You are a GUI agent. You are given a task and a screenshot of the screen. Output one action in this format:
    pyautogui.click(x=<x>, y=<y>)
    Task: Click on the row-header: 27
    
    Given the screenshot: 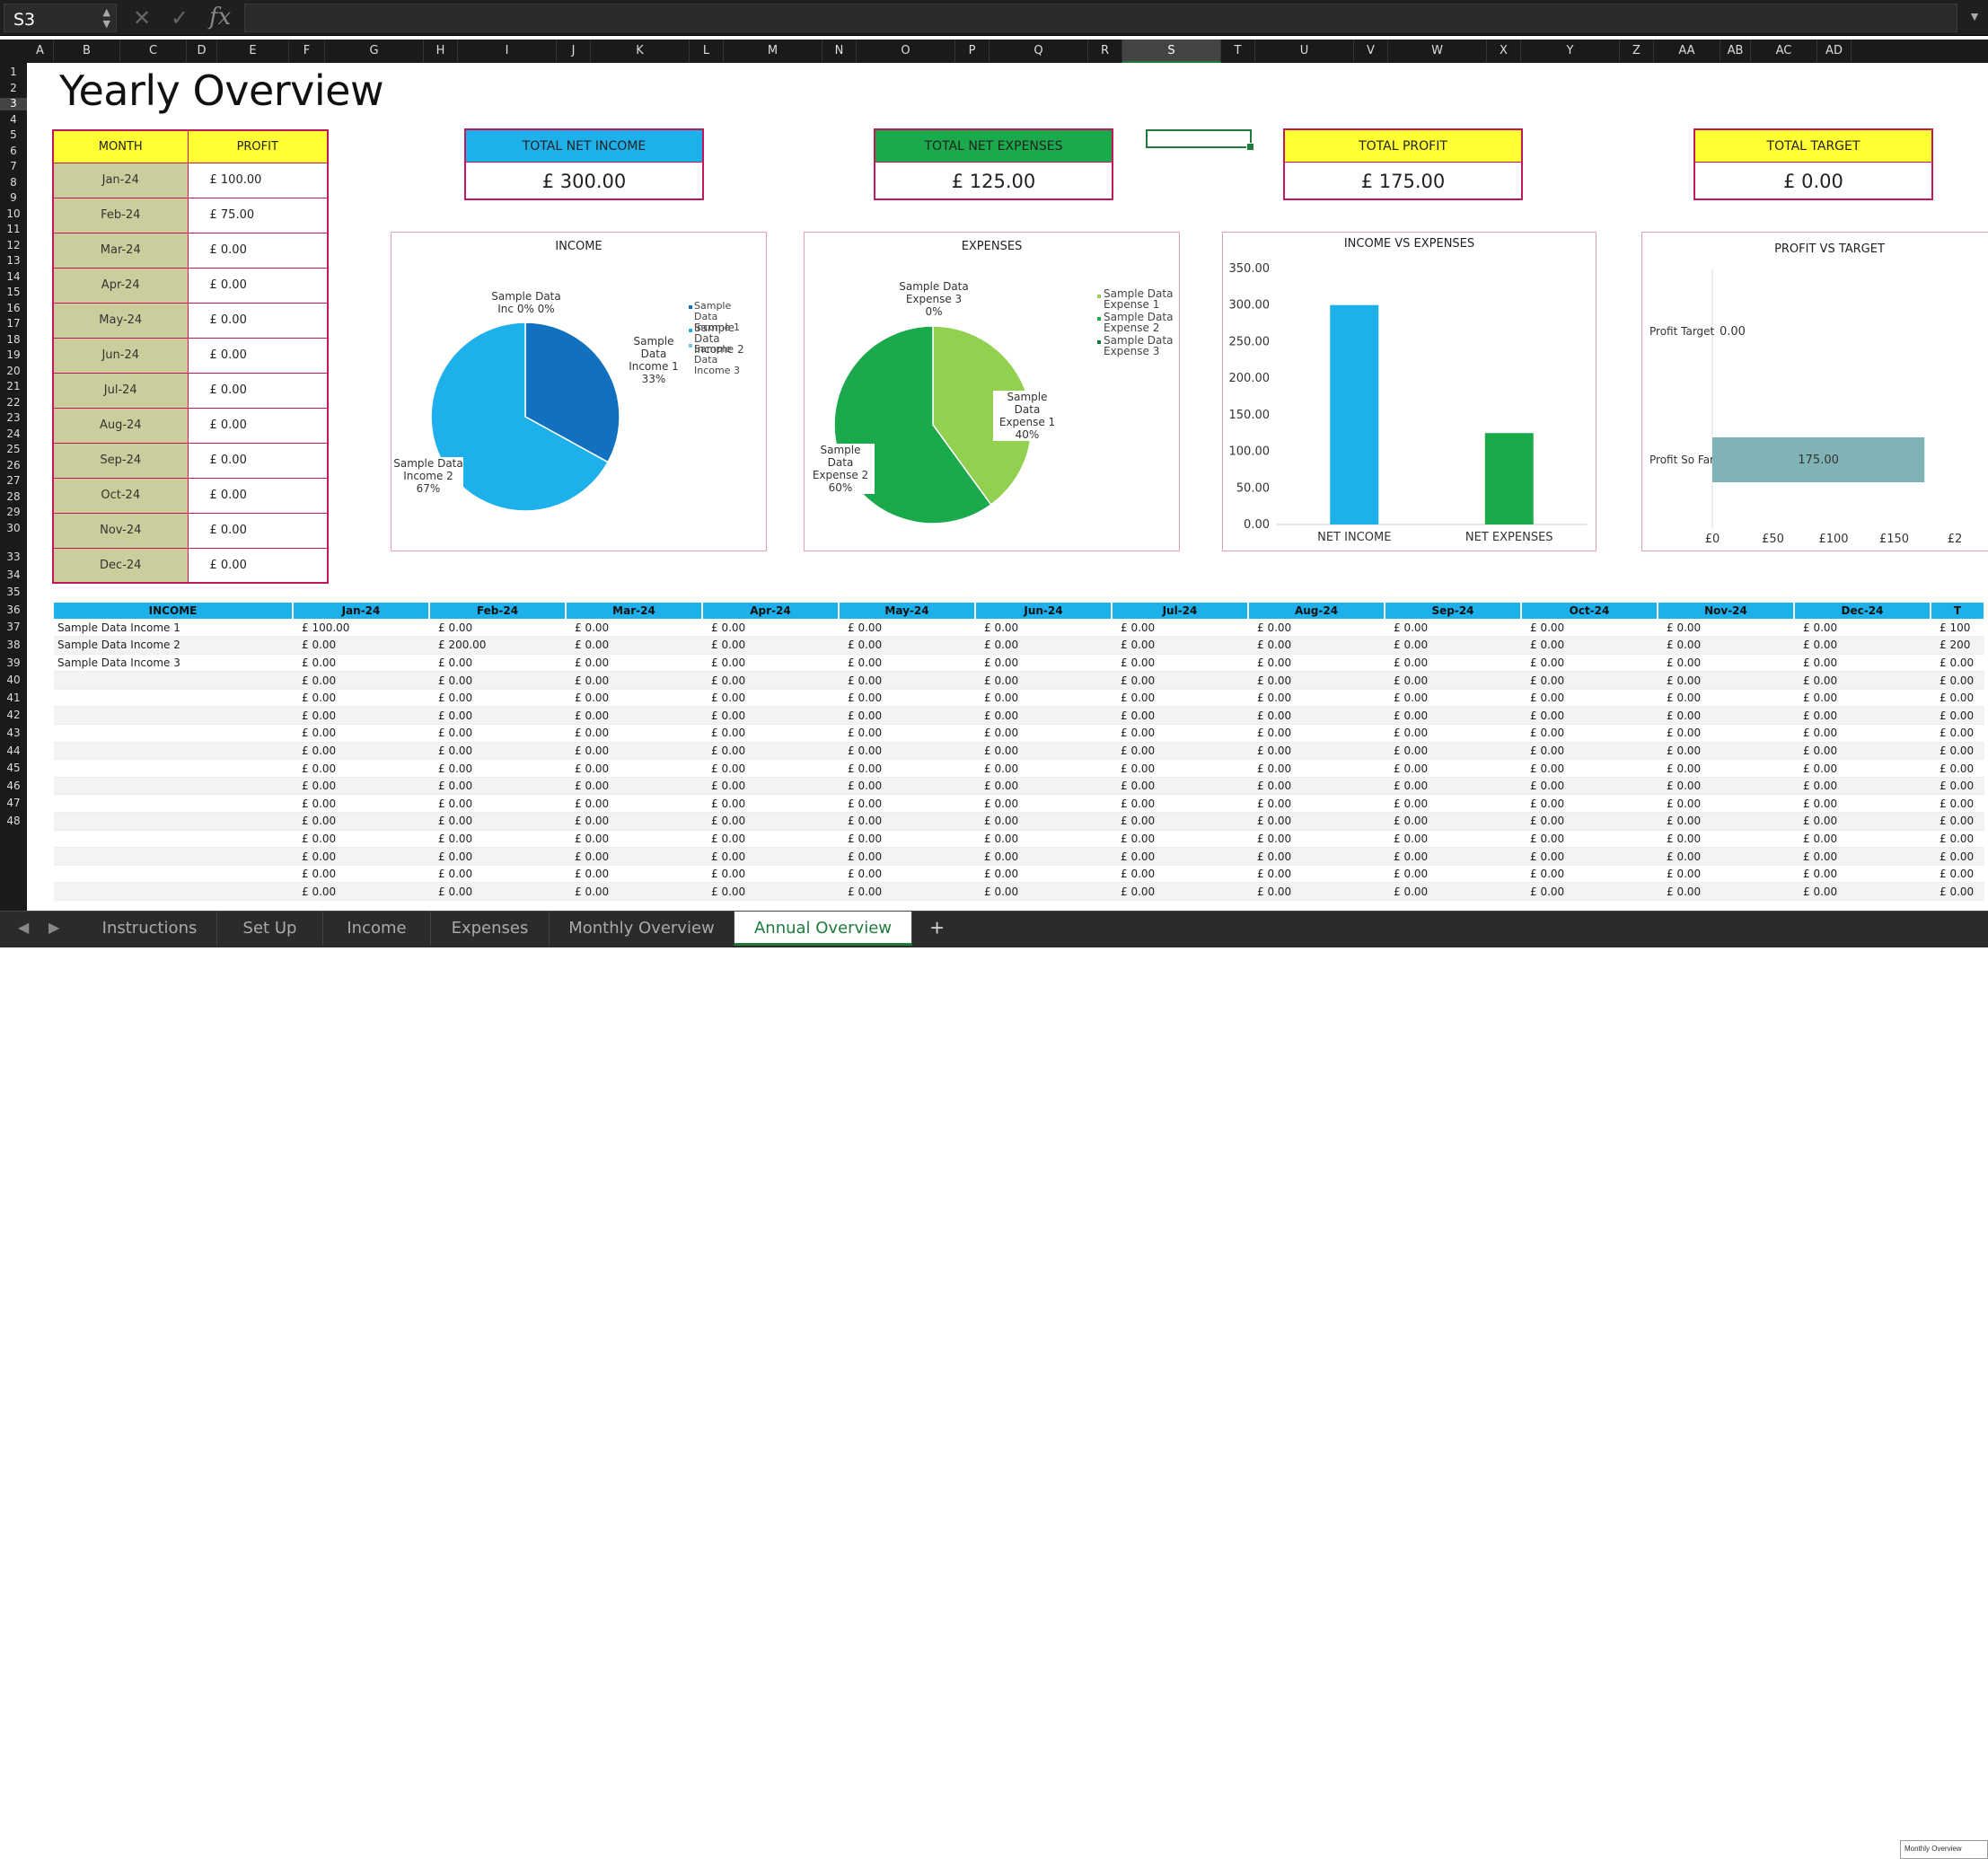 What is the action you would take?
    pyautogui.click(x=13, y=480)
    